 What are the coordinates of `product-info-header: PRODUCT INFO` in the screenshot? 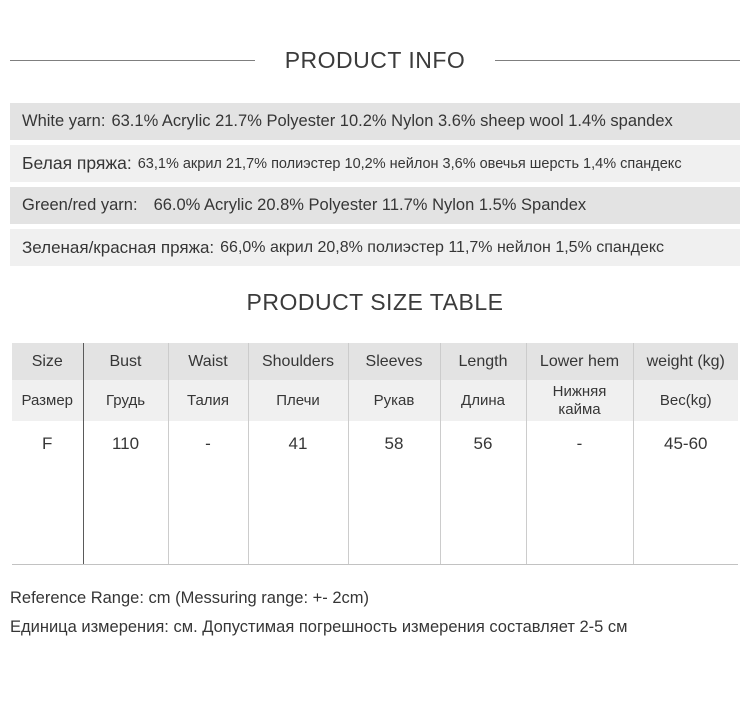 It's located at (375, 60).